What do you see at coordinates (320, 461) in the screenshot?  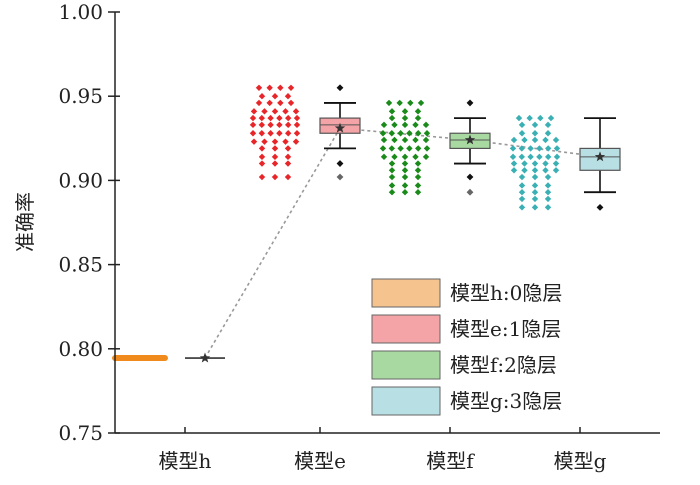 I see `x-tick-label: 模型e` at bounding box center [320, 461].